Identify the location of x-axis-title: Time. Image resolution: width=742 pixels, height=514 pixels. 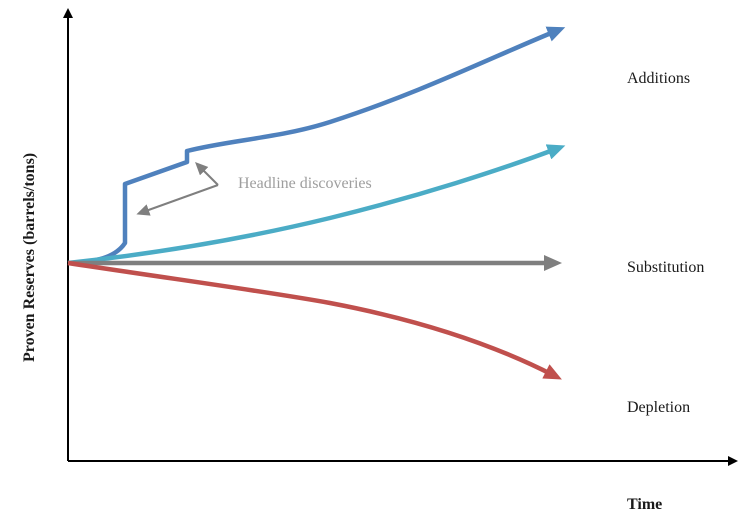
(644, 504).